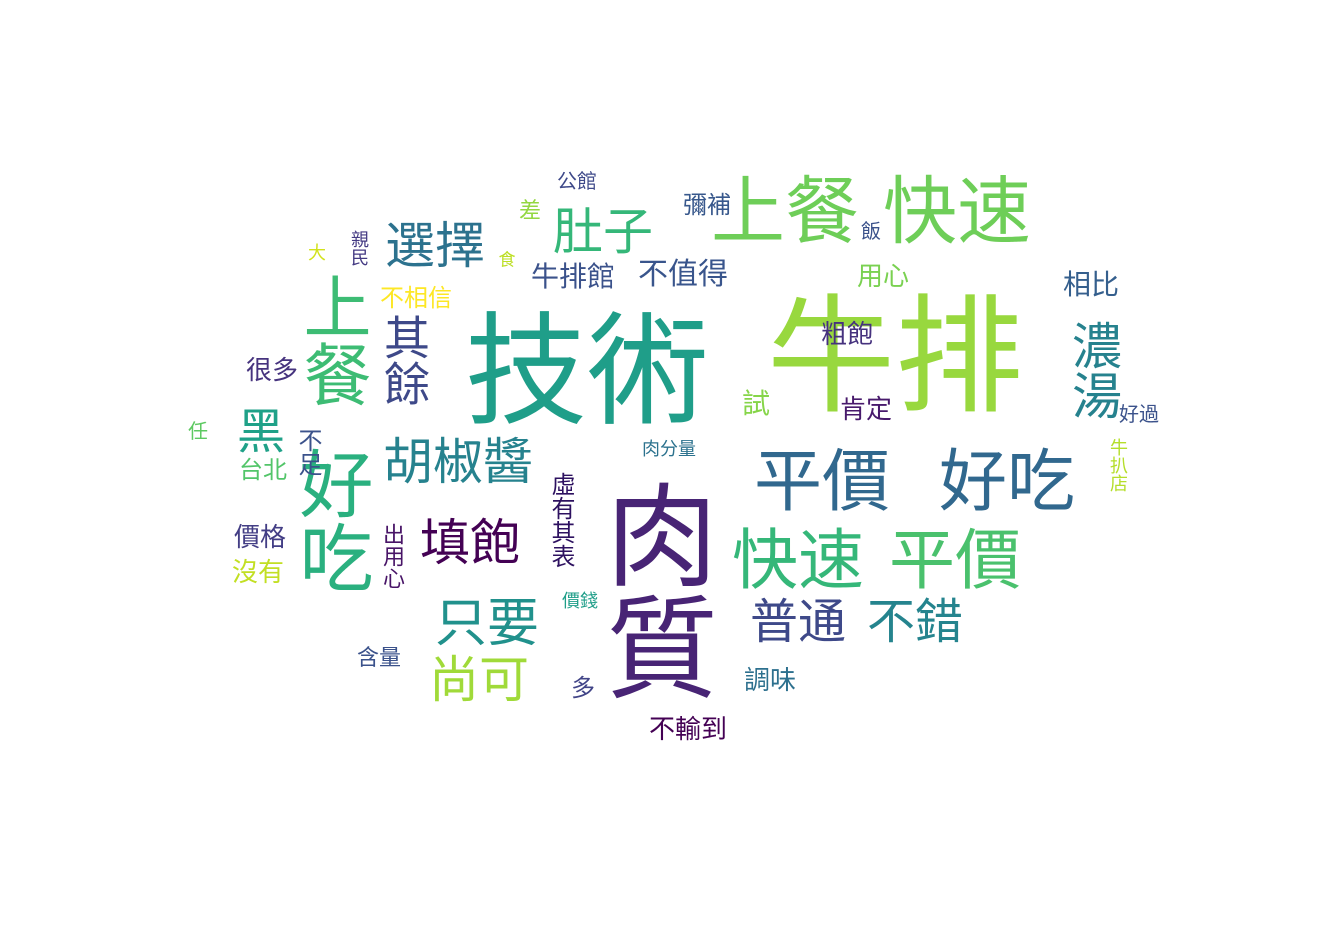 The width and height of the screenshot is (1334, 945). I want to click on cloud-word: 價錢, so click(580, 601).